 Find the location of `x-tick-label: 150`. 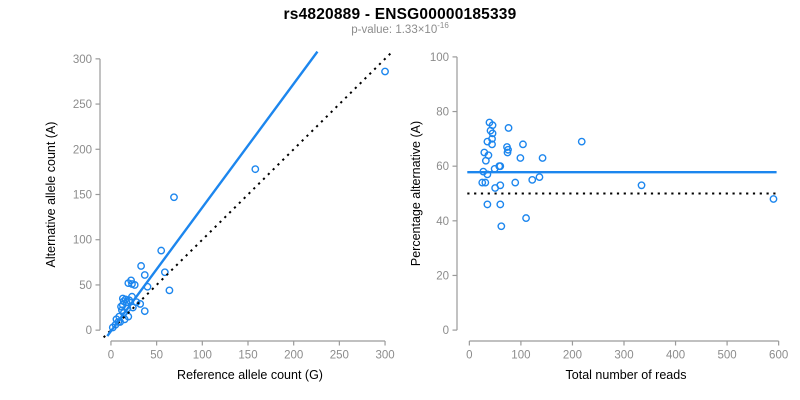

x-tick-label: 150 is located at coordinates (247, 356).